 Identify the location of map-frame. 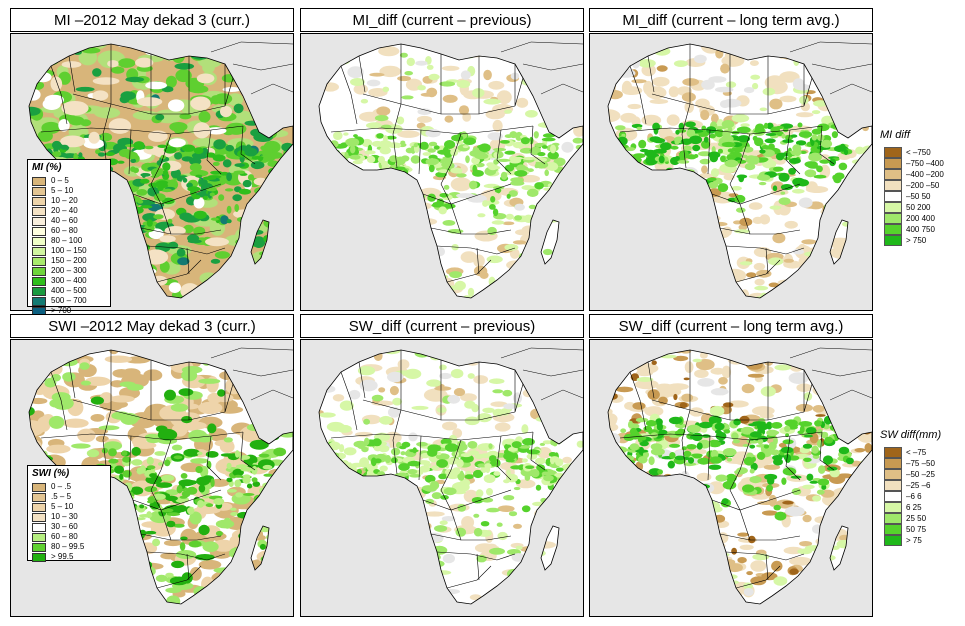
(731, 172).